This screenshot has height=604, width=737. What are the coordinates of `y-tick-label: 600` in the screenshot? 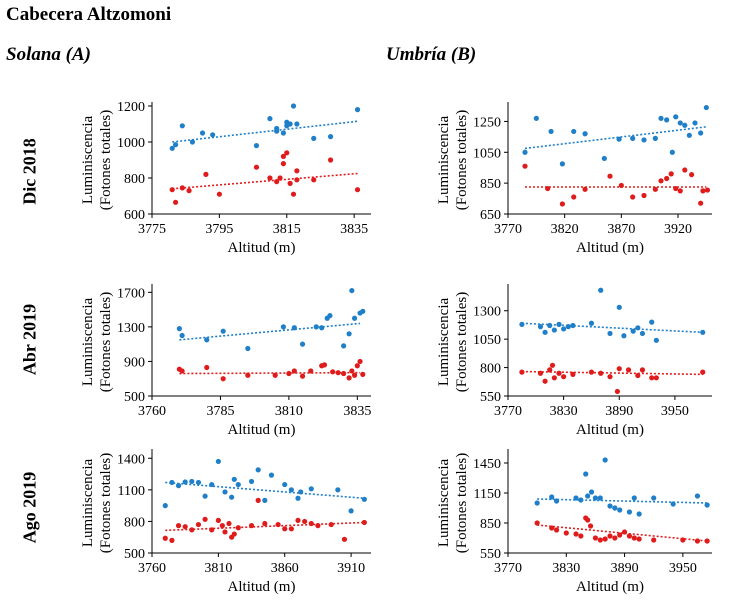 It's located at (134, 215).